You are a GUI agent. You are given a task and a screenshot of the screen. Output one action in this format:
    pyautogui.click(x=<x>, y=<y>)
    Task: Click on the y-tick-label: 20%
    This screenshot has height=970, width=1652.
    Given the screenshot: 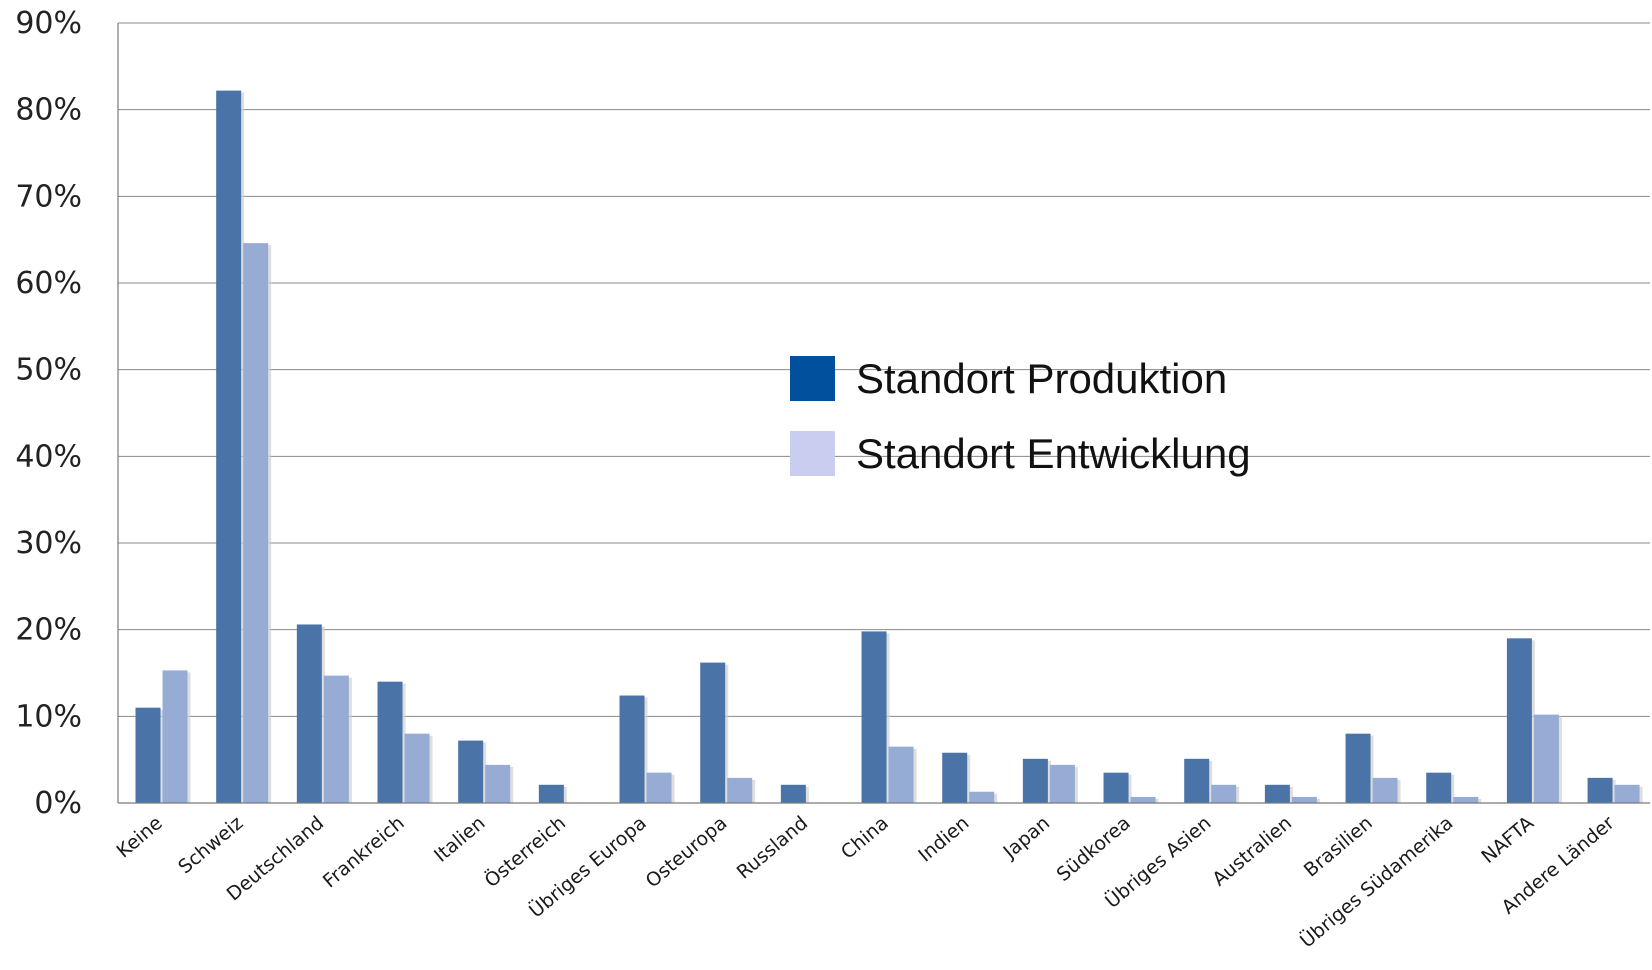 What is the action you would take?
    pyautogui.click(x=48, y=630)
    